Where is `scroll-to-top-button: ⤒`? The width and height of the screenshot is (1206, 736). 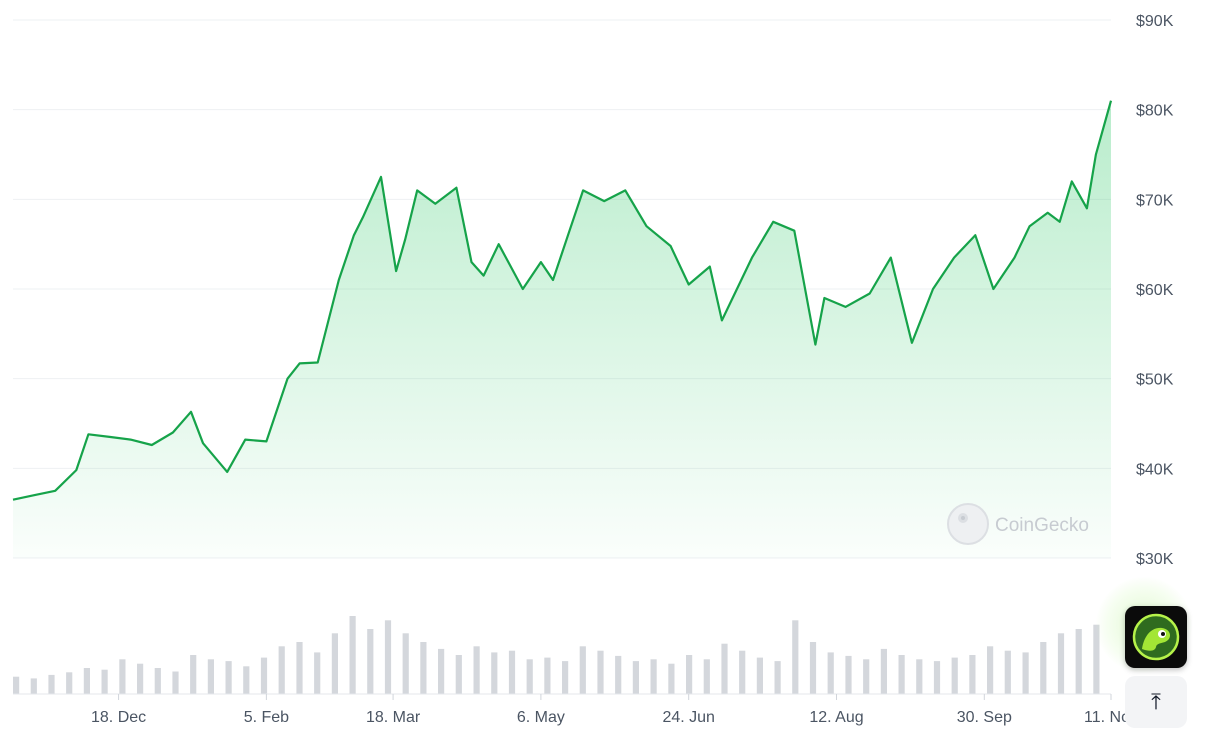 scroll-to-top-button: ⤒ is located at coordinates (1156, 702).